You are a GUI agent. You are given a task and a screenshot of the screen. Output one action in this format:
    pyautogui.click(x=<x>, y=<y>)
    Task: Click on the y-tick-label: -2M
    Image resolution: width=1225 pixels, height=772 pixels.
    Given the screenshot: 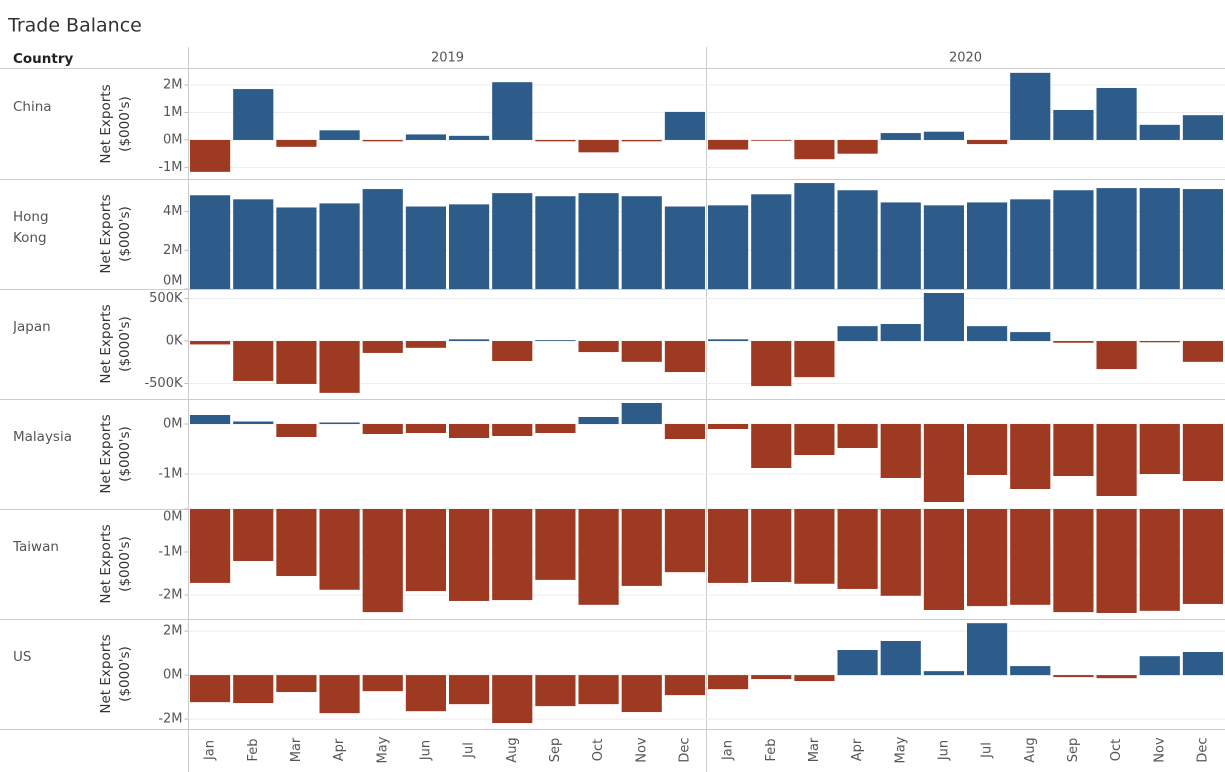 What is the action you would take?
    pyautogui.click(x=170, y=594)
    